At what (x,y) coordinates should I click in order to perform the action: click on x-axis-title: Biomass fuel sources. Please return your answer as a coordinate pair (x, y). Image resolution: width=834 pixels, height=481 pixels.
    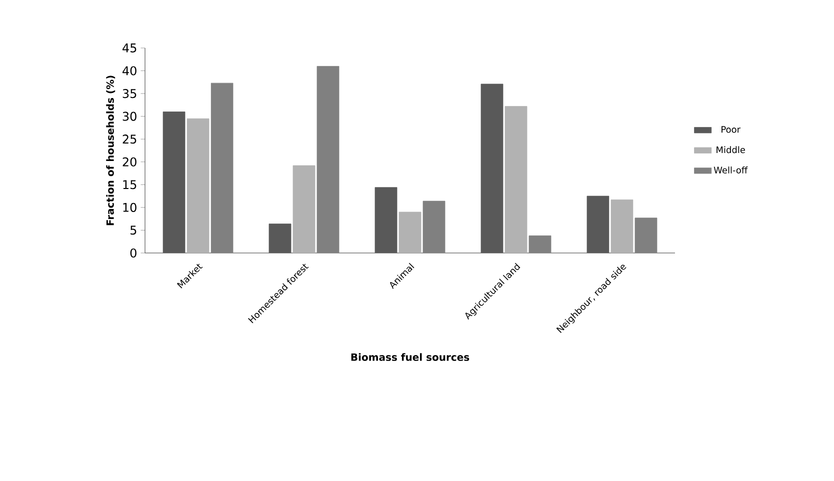
    Looking at the image, I should click on (410, 357).